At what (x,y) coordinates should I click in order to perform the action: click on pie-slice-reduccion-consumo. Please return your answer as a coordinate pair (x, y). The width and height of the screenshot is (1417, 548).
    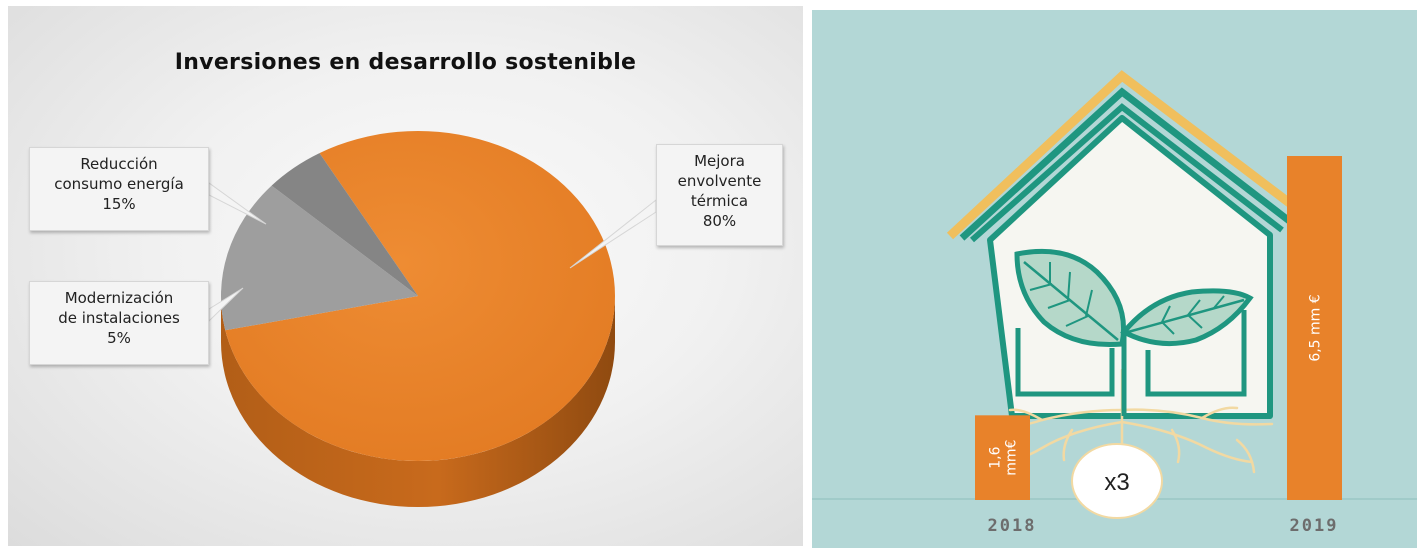
    Looking at the image, I should click on (319, 258).